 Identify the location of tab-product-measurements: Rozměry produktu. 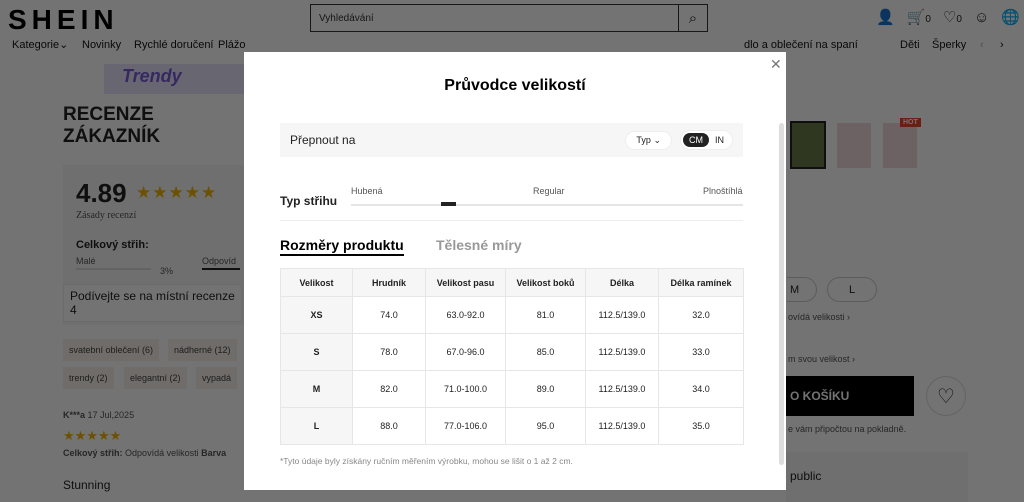
(342, 246).